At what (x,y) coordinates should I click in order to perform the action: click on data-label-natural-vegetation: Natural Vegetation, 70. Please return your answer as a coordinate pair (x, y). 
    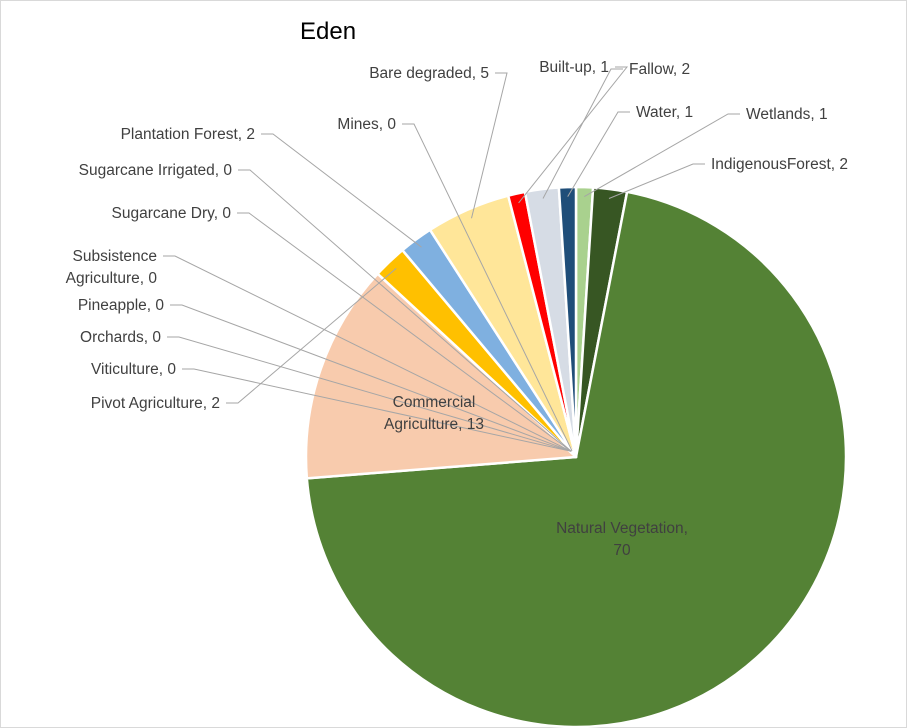
    Looking at the image, I should click on (622, 539).